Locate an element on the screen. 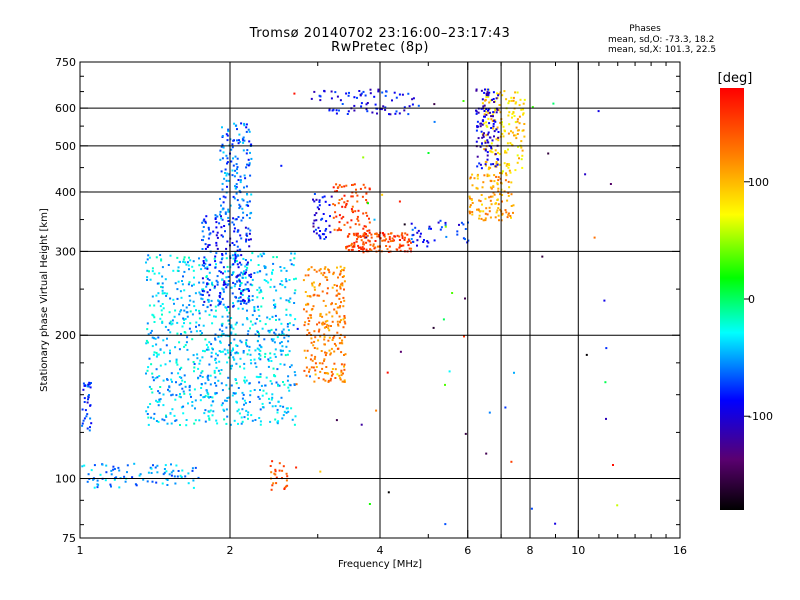  x-tick-label: 8 is located at coordinates (530, 550).